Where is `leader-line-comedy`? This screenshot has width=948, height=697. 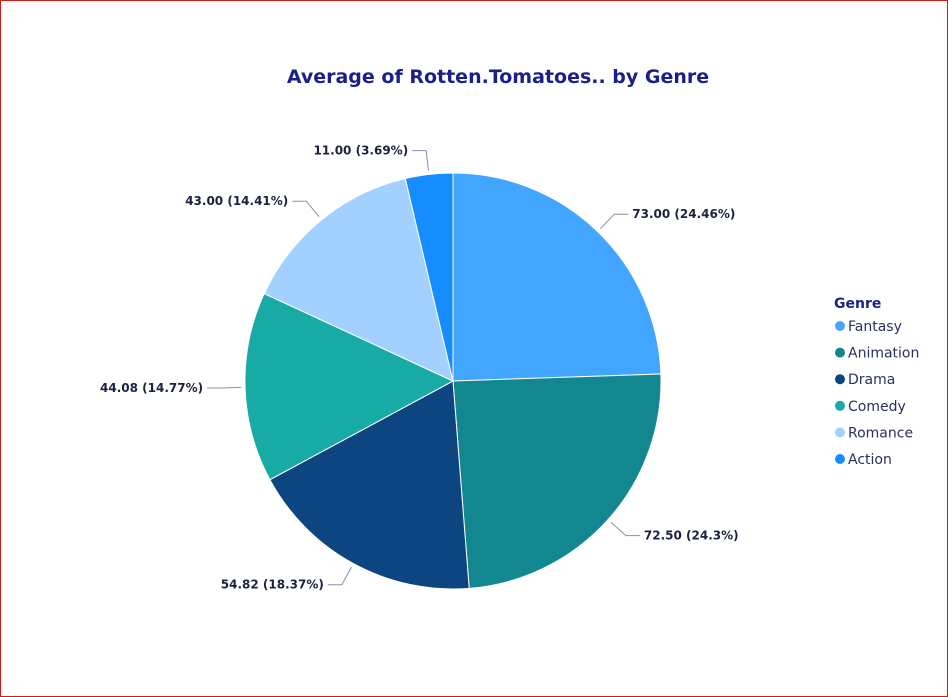
leader-line-comedy is located at coordinates (224, 387).